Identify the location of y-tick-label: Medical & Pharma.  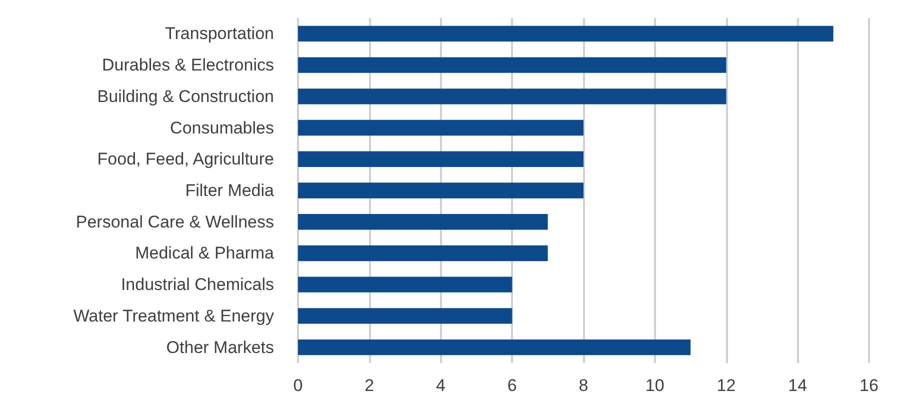
(205, 253).